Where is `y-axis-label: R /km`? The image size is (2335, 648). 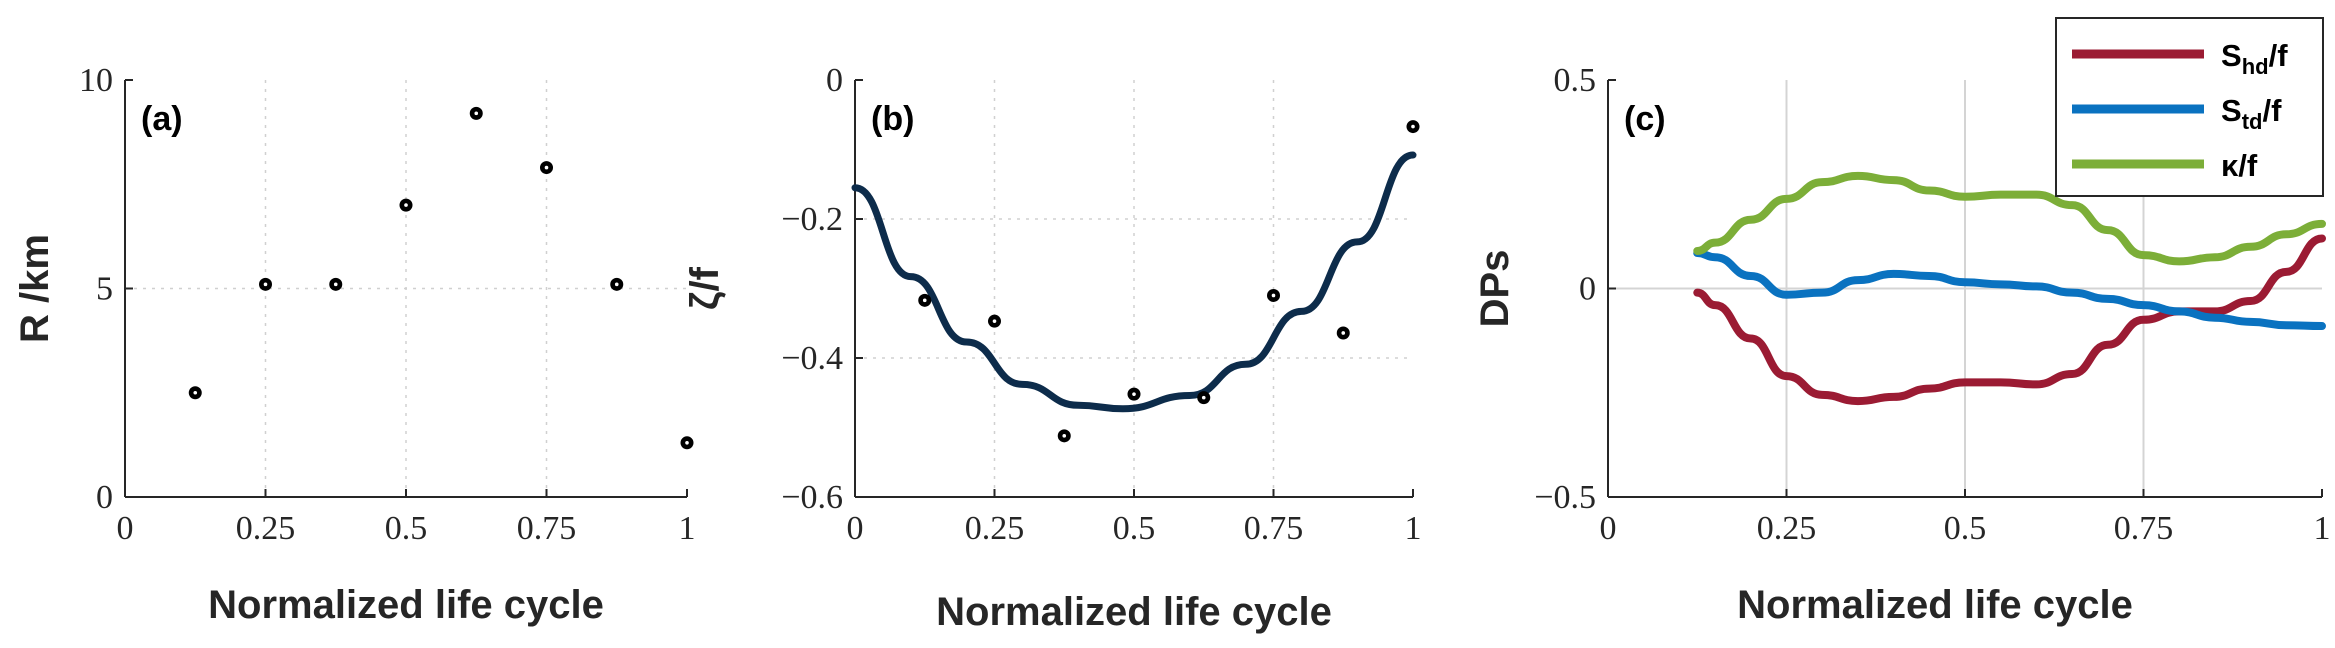
y-axis-label: R /km is located at coordinates (35, 288).